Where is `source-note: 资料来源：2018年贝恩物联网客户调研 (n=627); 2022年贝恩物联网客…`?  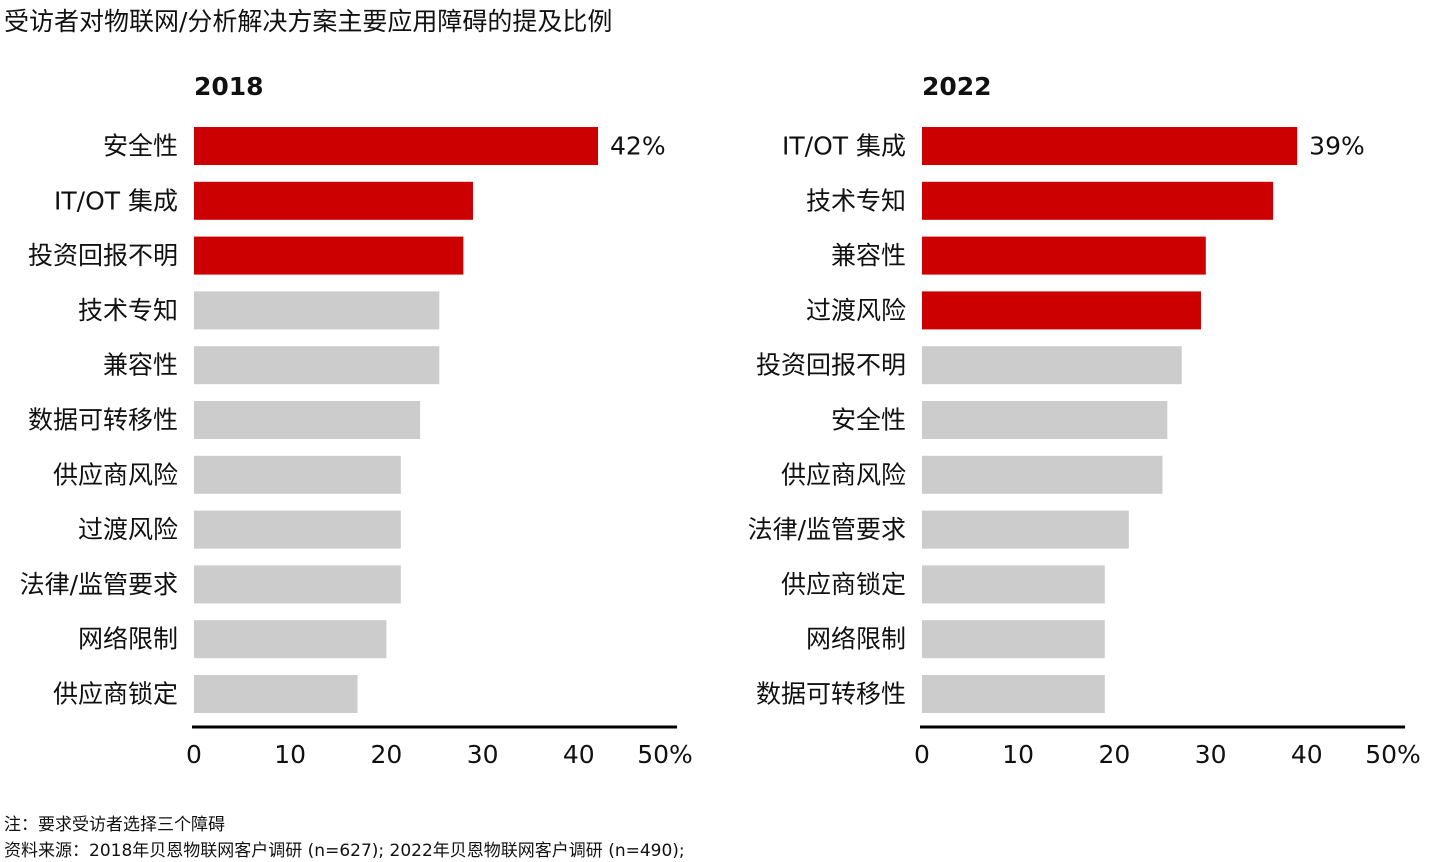
source-note: 资料来源：2018年贝恩物联网客户调研 (n=627); 2022年贝恩物联网客… is located at coordinates (344, 851).